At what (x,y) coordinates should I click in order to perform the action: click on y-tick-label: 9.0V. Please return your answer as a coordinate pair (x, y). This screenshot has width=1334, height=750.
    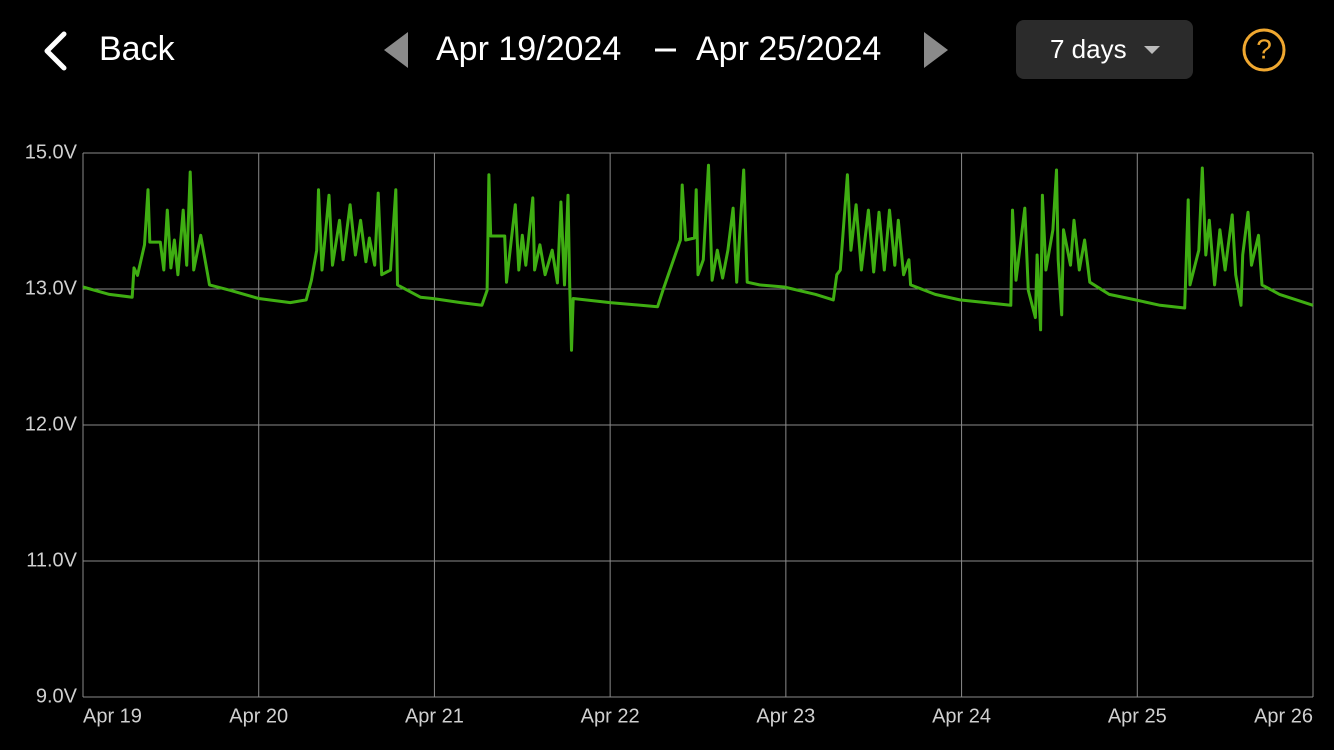
    Looking at the image, I should click on (57, 696).